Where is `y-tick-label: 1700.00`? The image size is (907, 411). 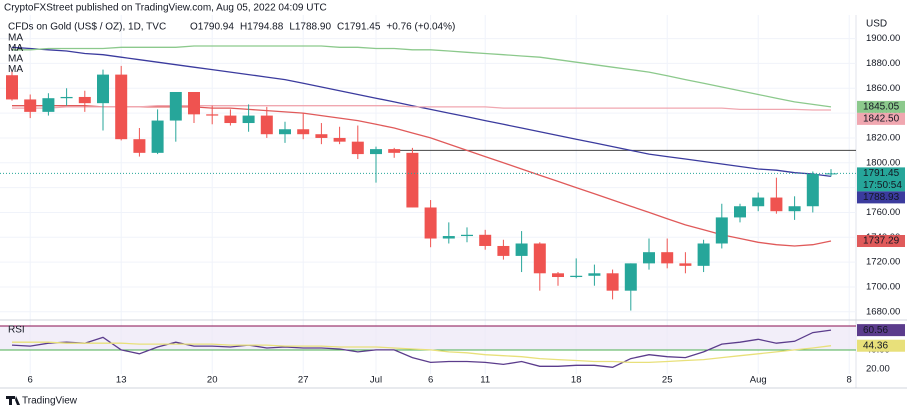 y-tick-label: 1700.00 is located at coordinates (883, 286).